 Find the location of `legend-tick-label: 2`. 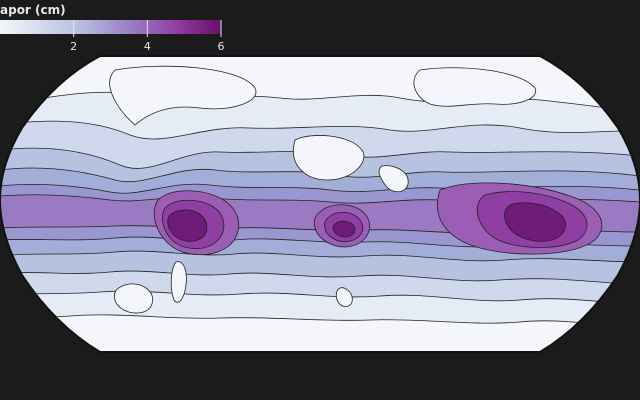

legend-tick-label: 2 is located at coordinates (73, 46).